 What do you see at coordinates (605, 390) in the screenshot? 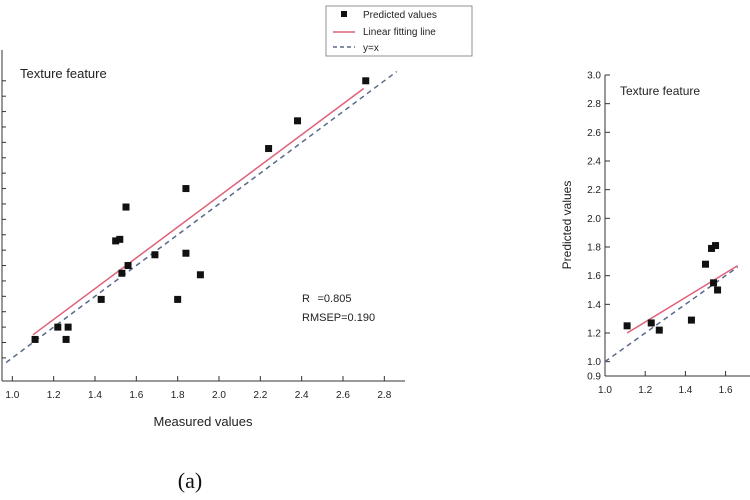
I see `right-x-tick-label: 1.0` at bounding box center [605, 390].